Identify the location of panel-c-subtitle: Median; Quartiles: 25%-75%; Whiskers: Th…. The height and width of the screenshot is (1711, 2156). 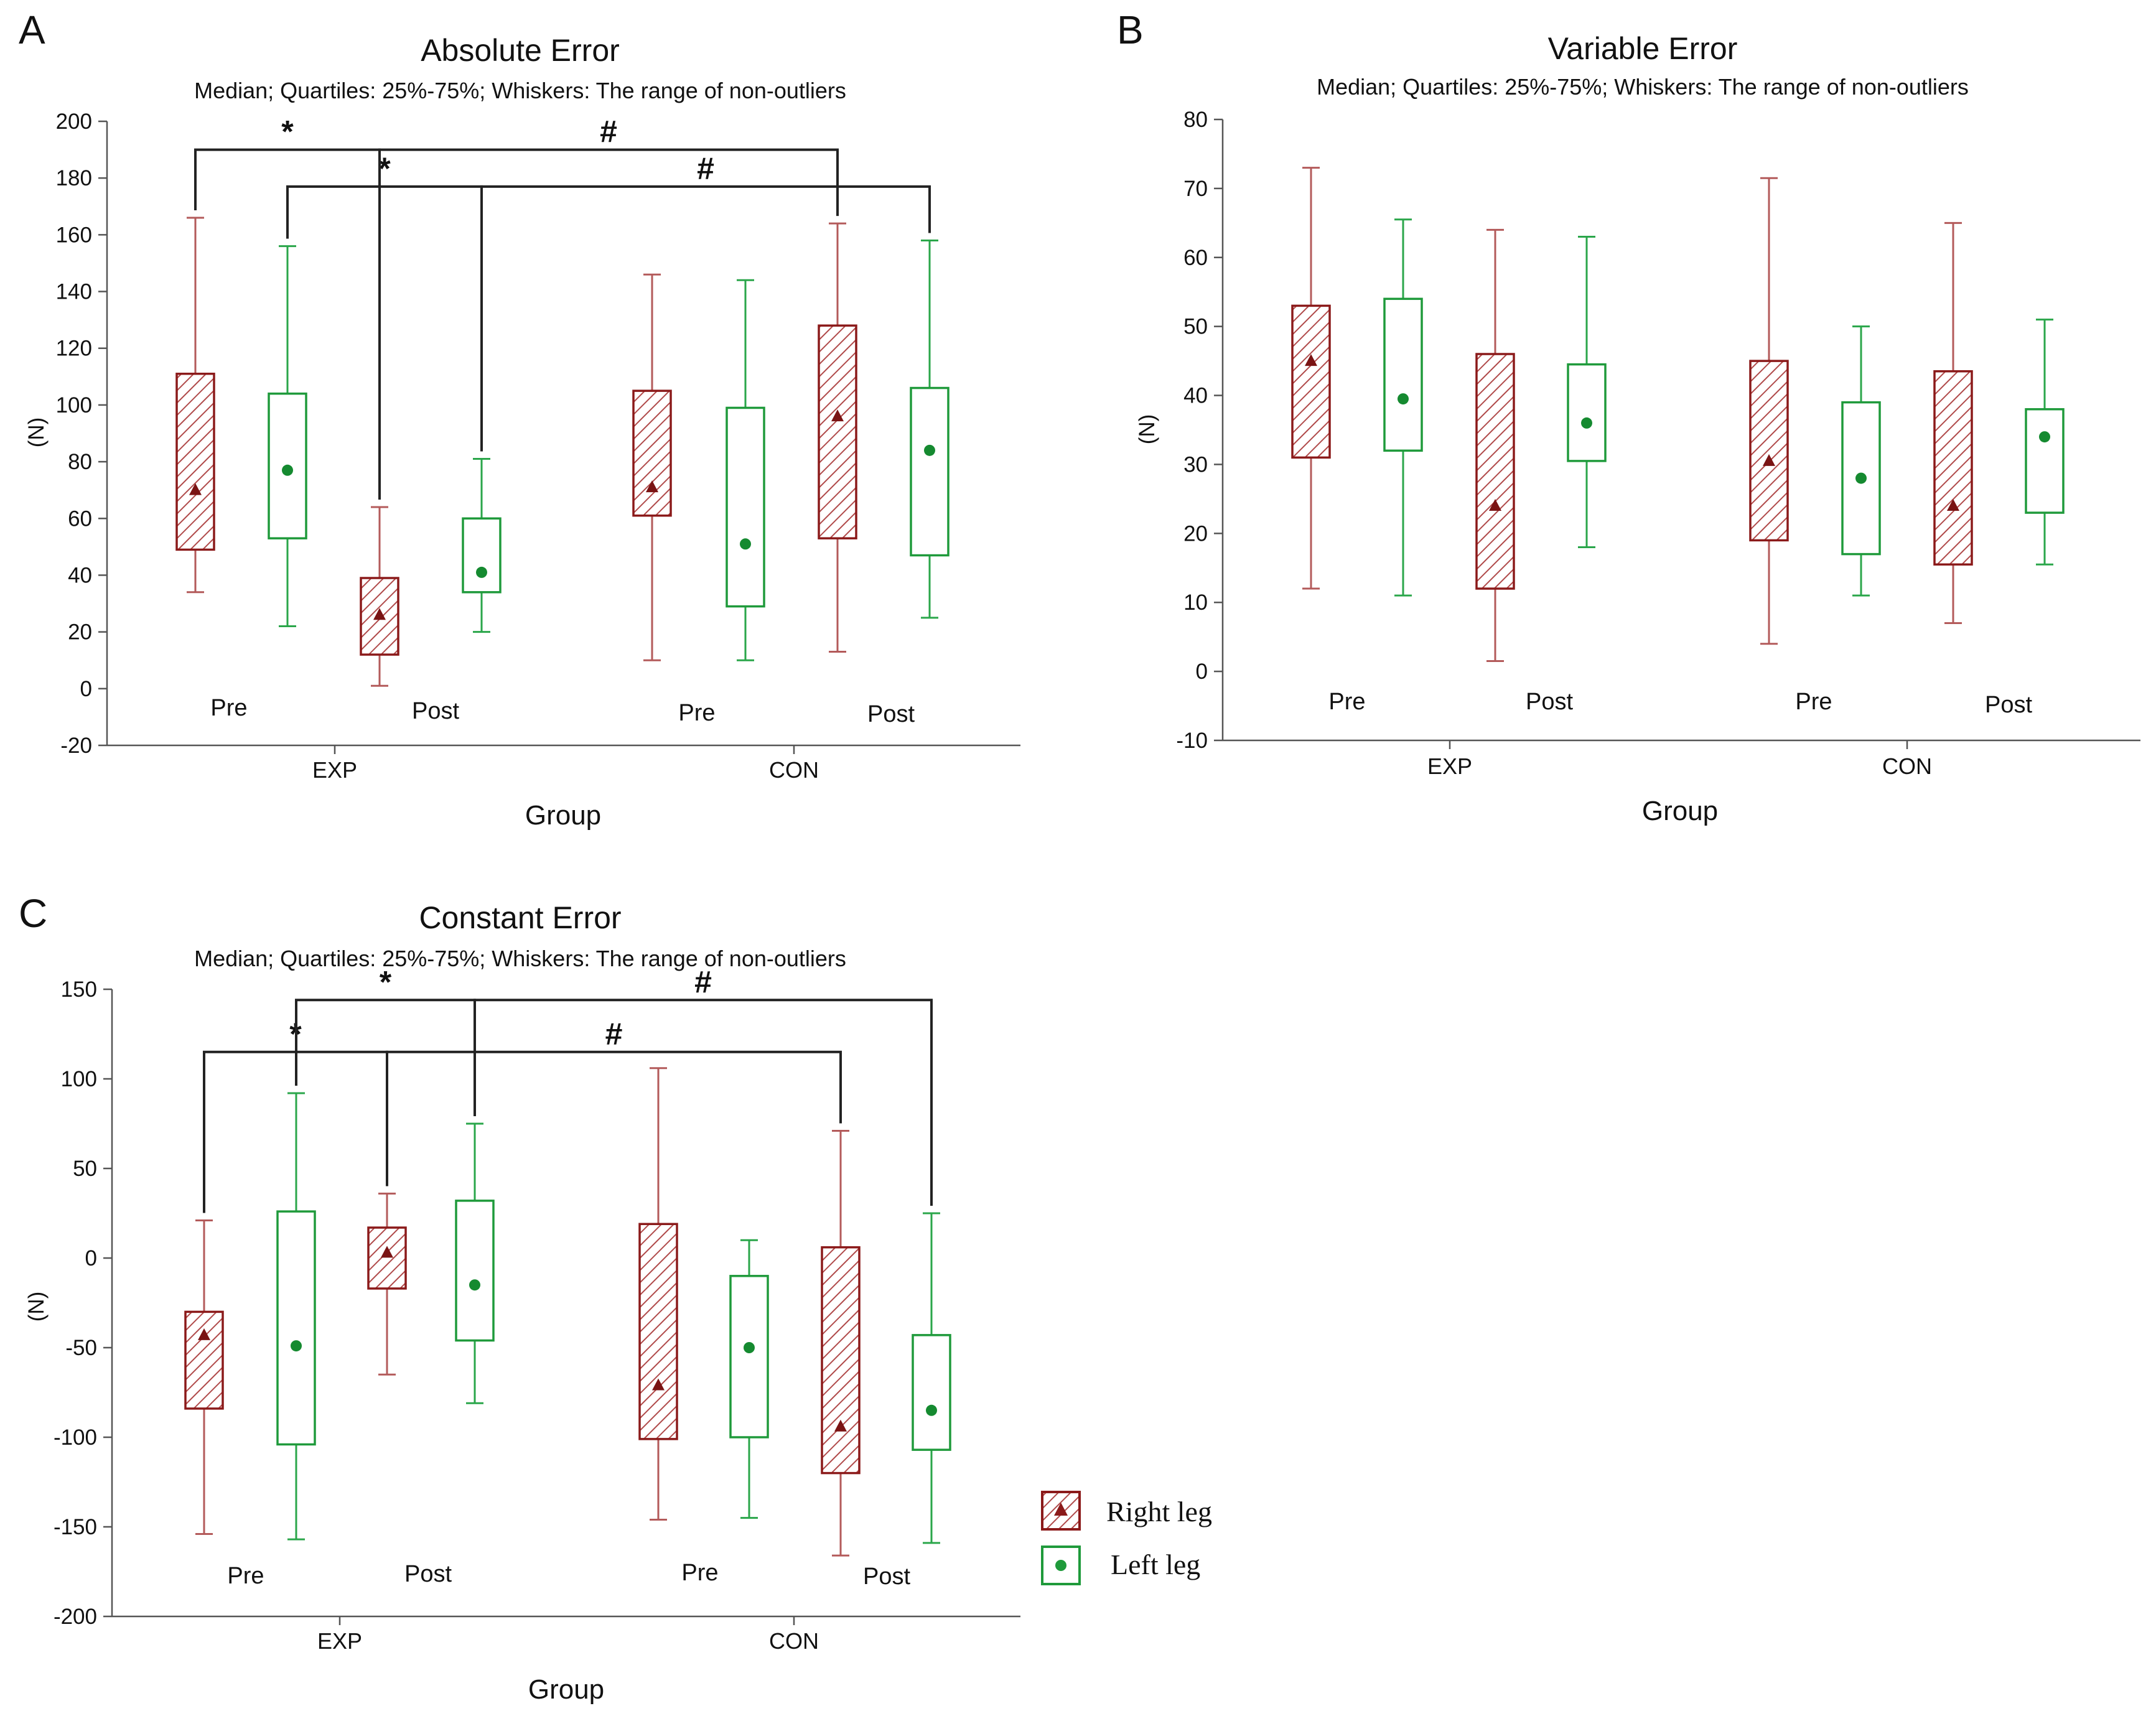
(520, 958).